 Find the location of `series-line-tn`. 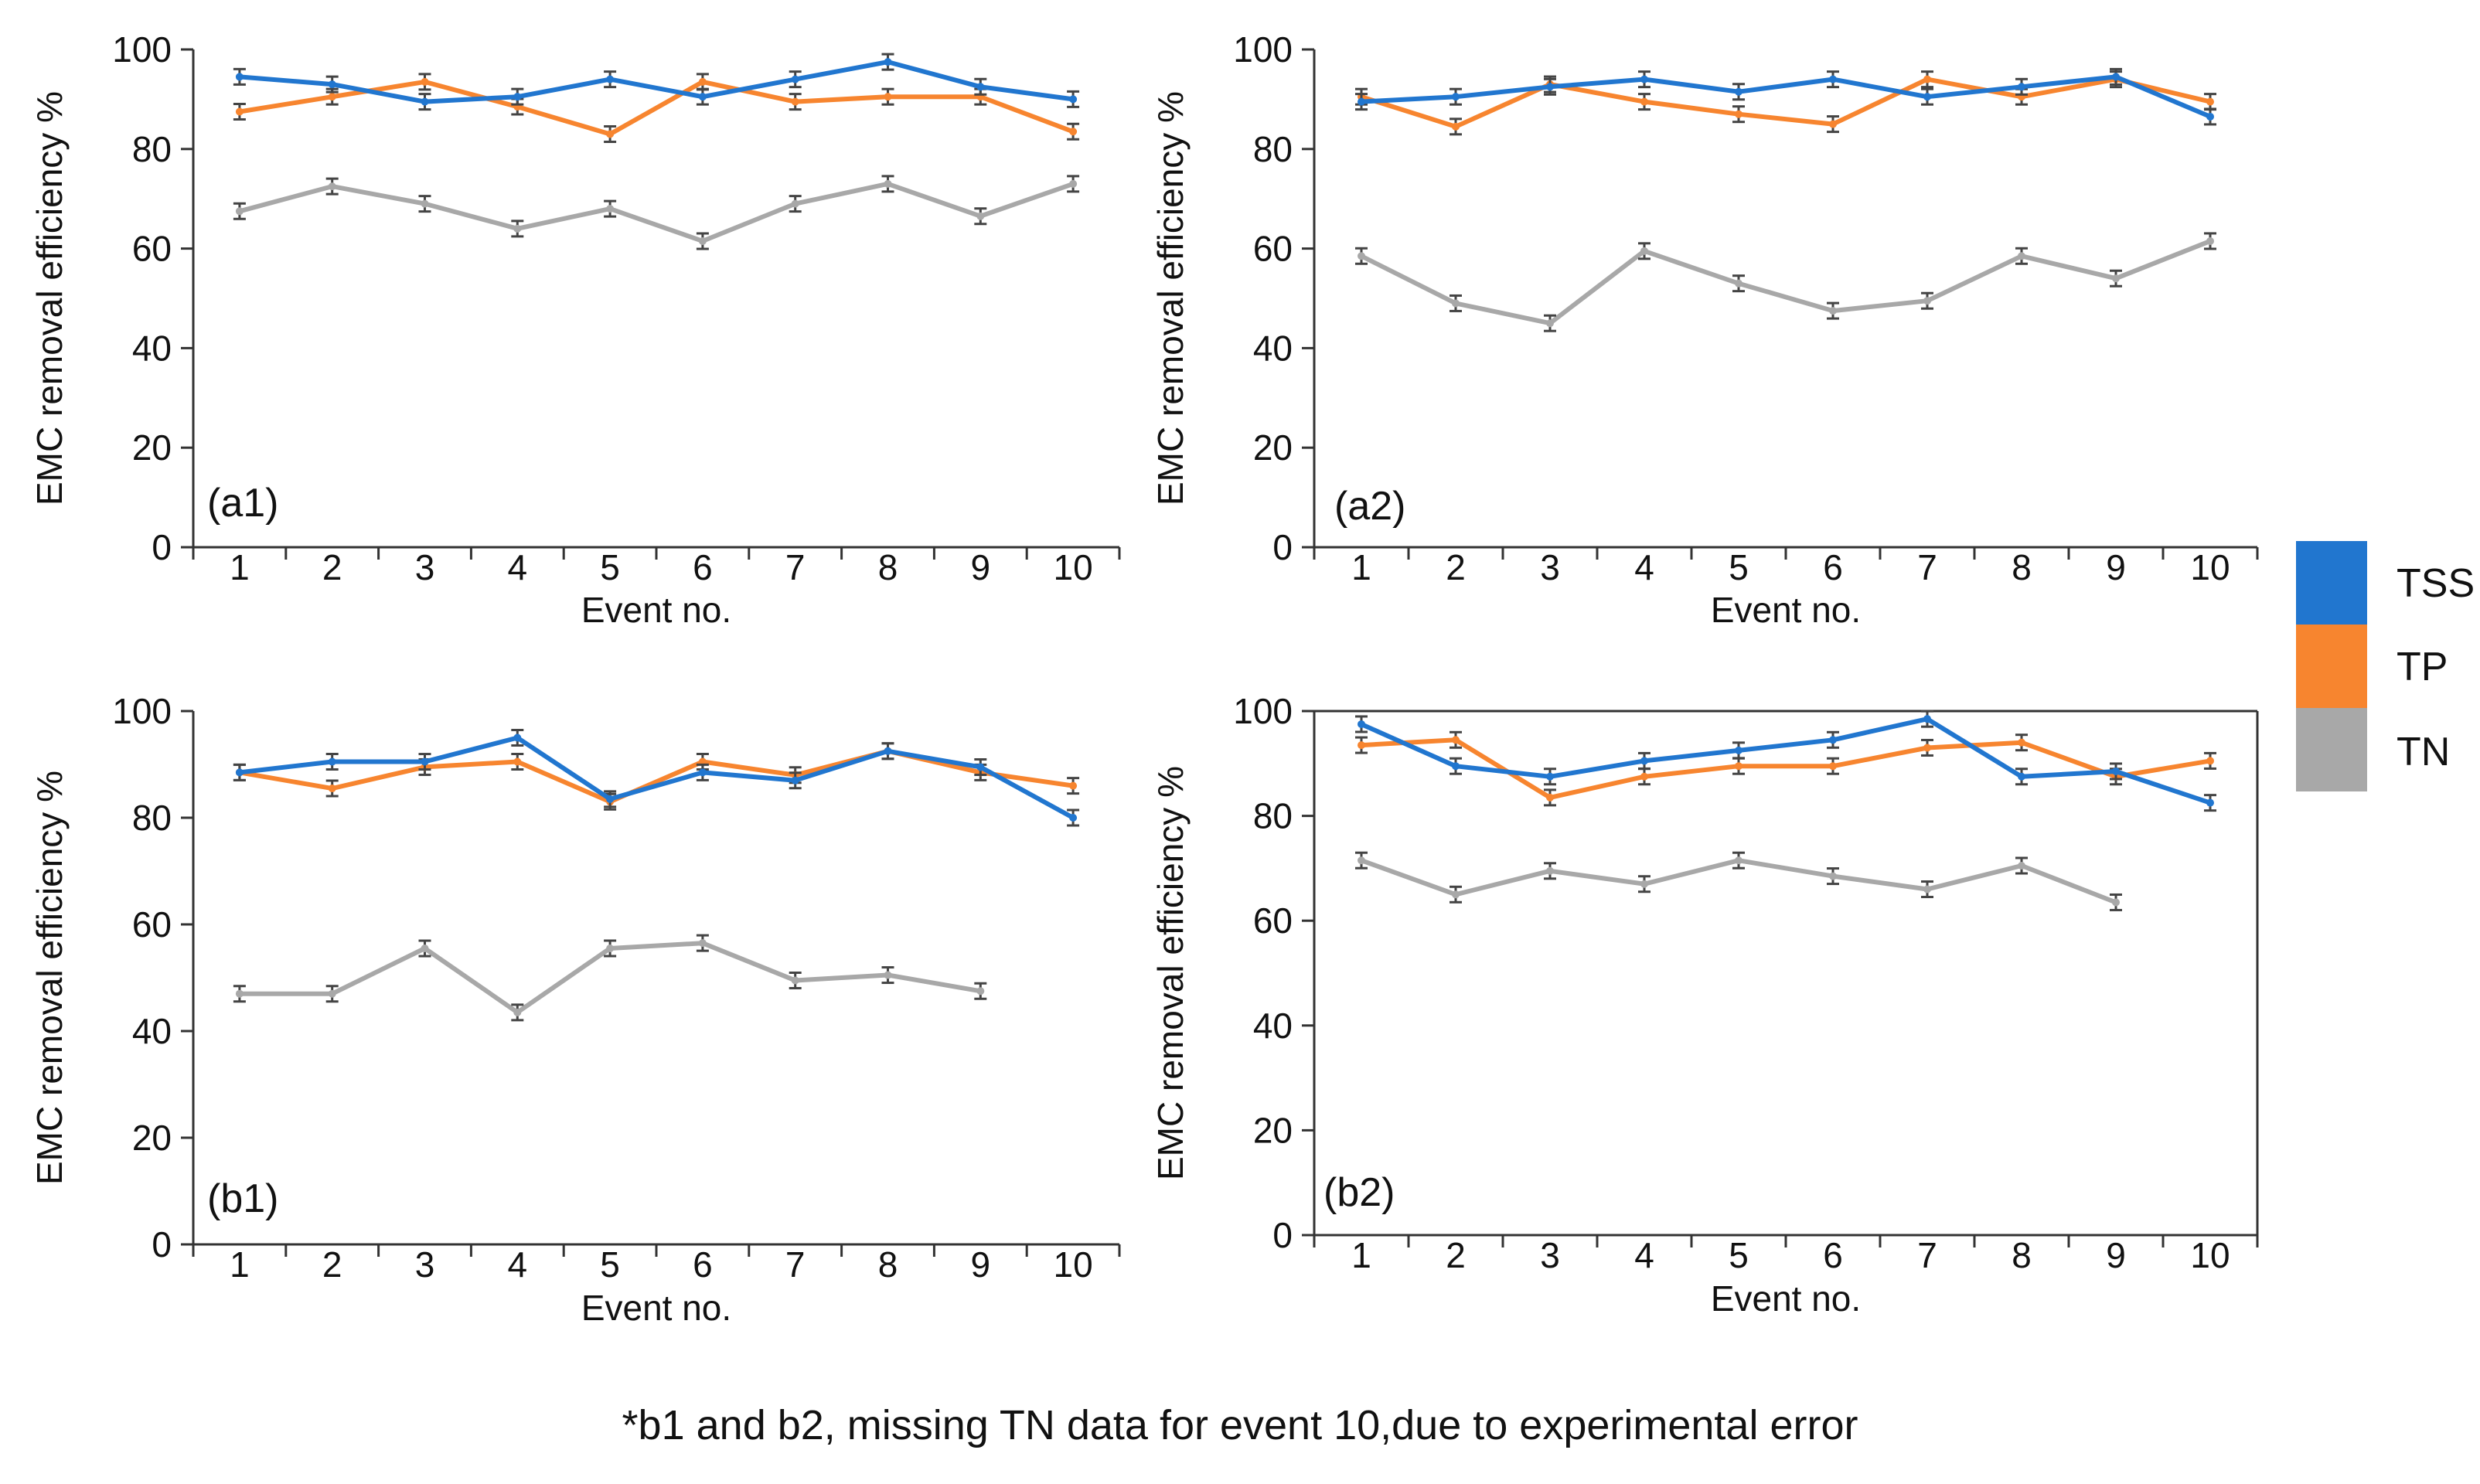

series-line-tn is located at coordinates (1786, 282).